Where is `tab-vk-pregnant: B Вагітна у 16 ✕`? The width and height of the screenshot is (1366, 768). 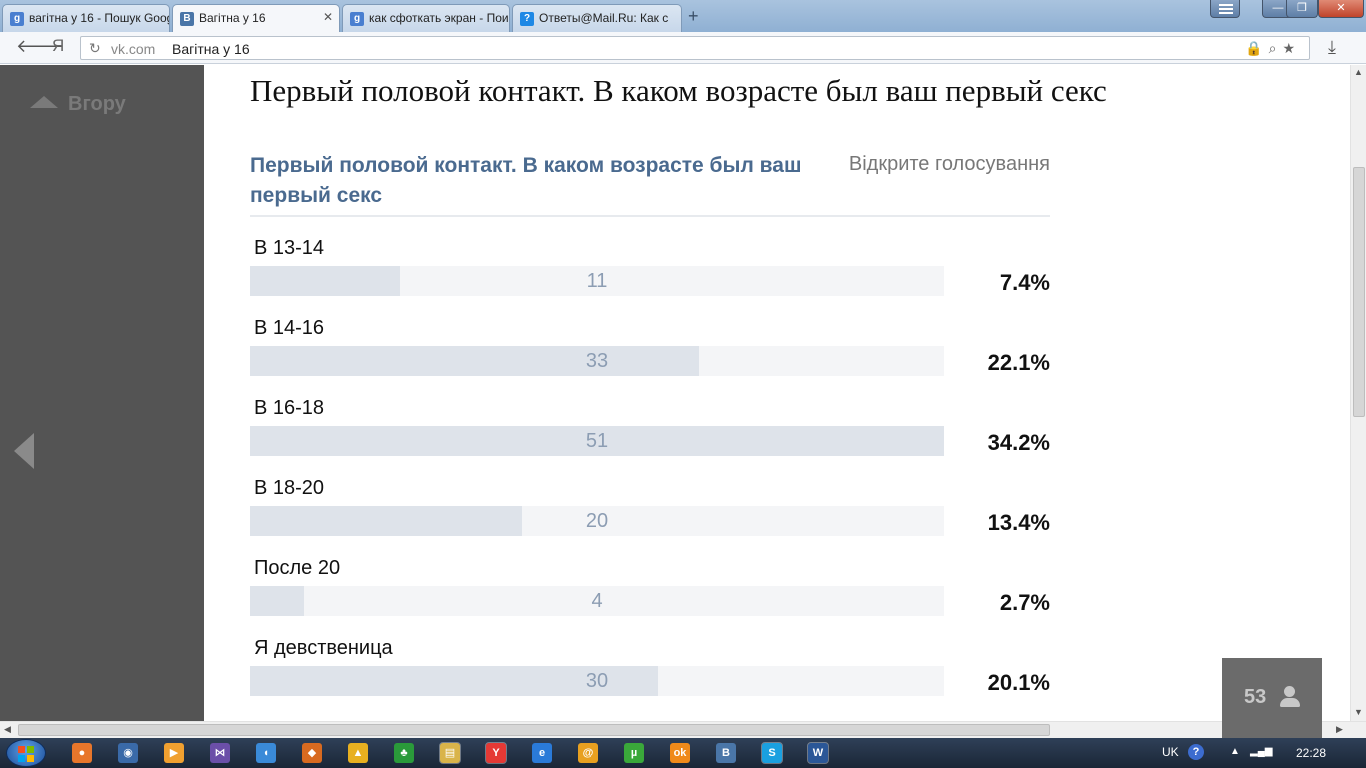
tab-vk-pregnant: B Вагітна у 16 ✕ is located at coordinates (256, 18).